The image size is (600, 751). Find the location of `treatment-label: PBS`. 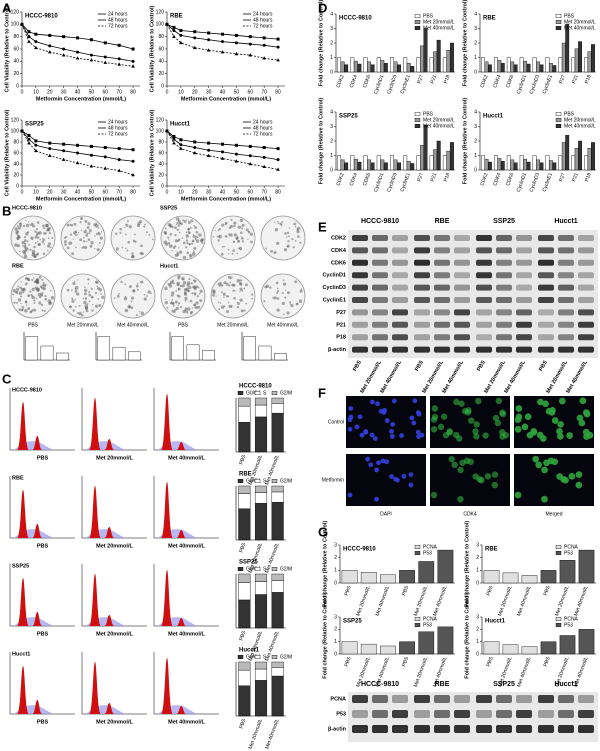

treatment-label: PBS is located at coordinates (33, 325).